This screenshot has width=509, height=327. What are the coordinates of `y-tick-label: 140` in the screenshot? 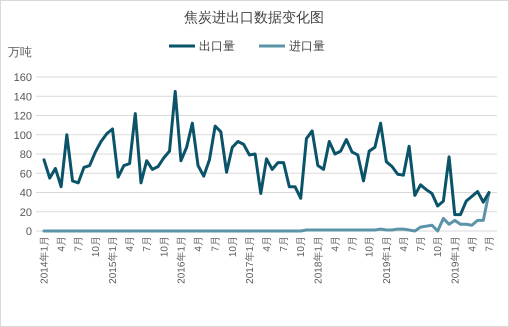 It's located at (23, 97).